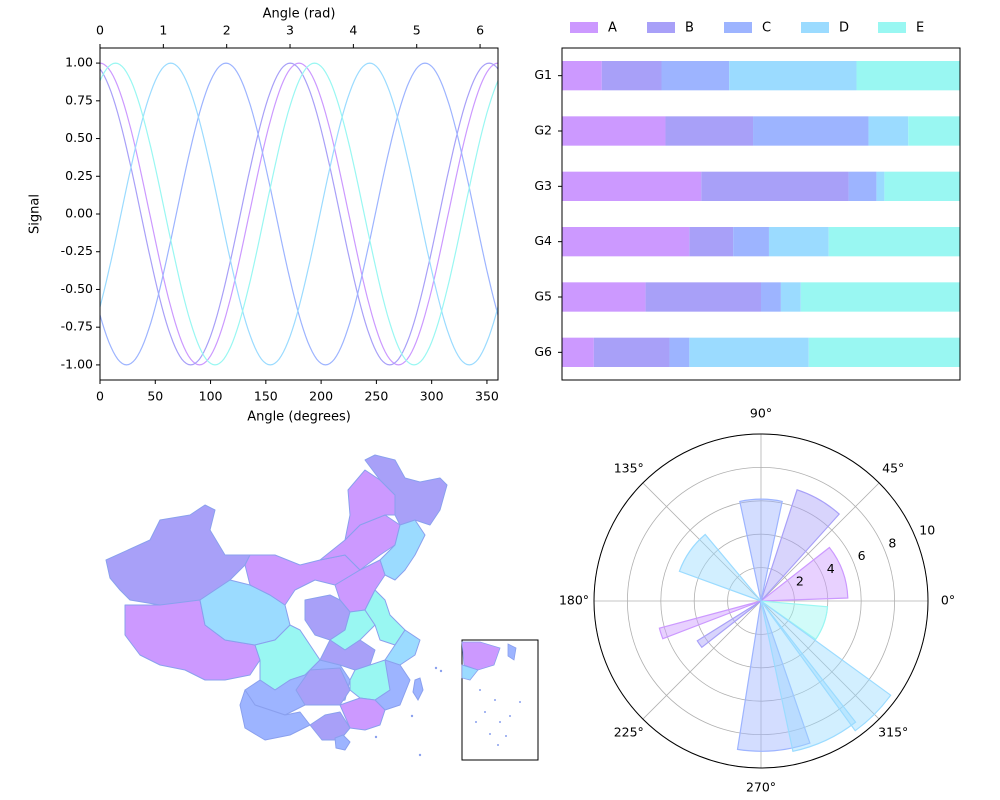  What do you see at coordinates (920, 28) in the screenshot?
I see `legend-label: E` at bounding box center [920, 28].